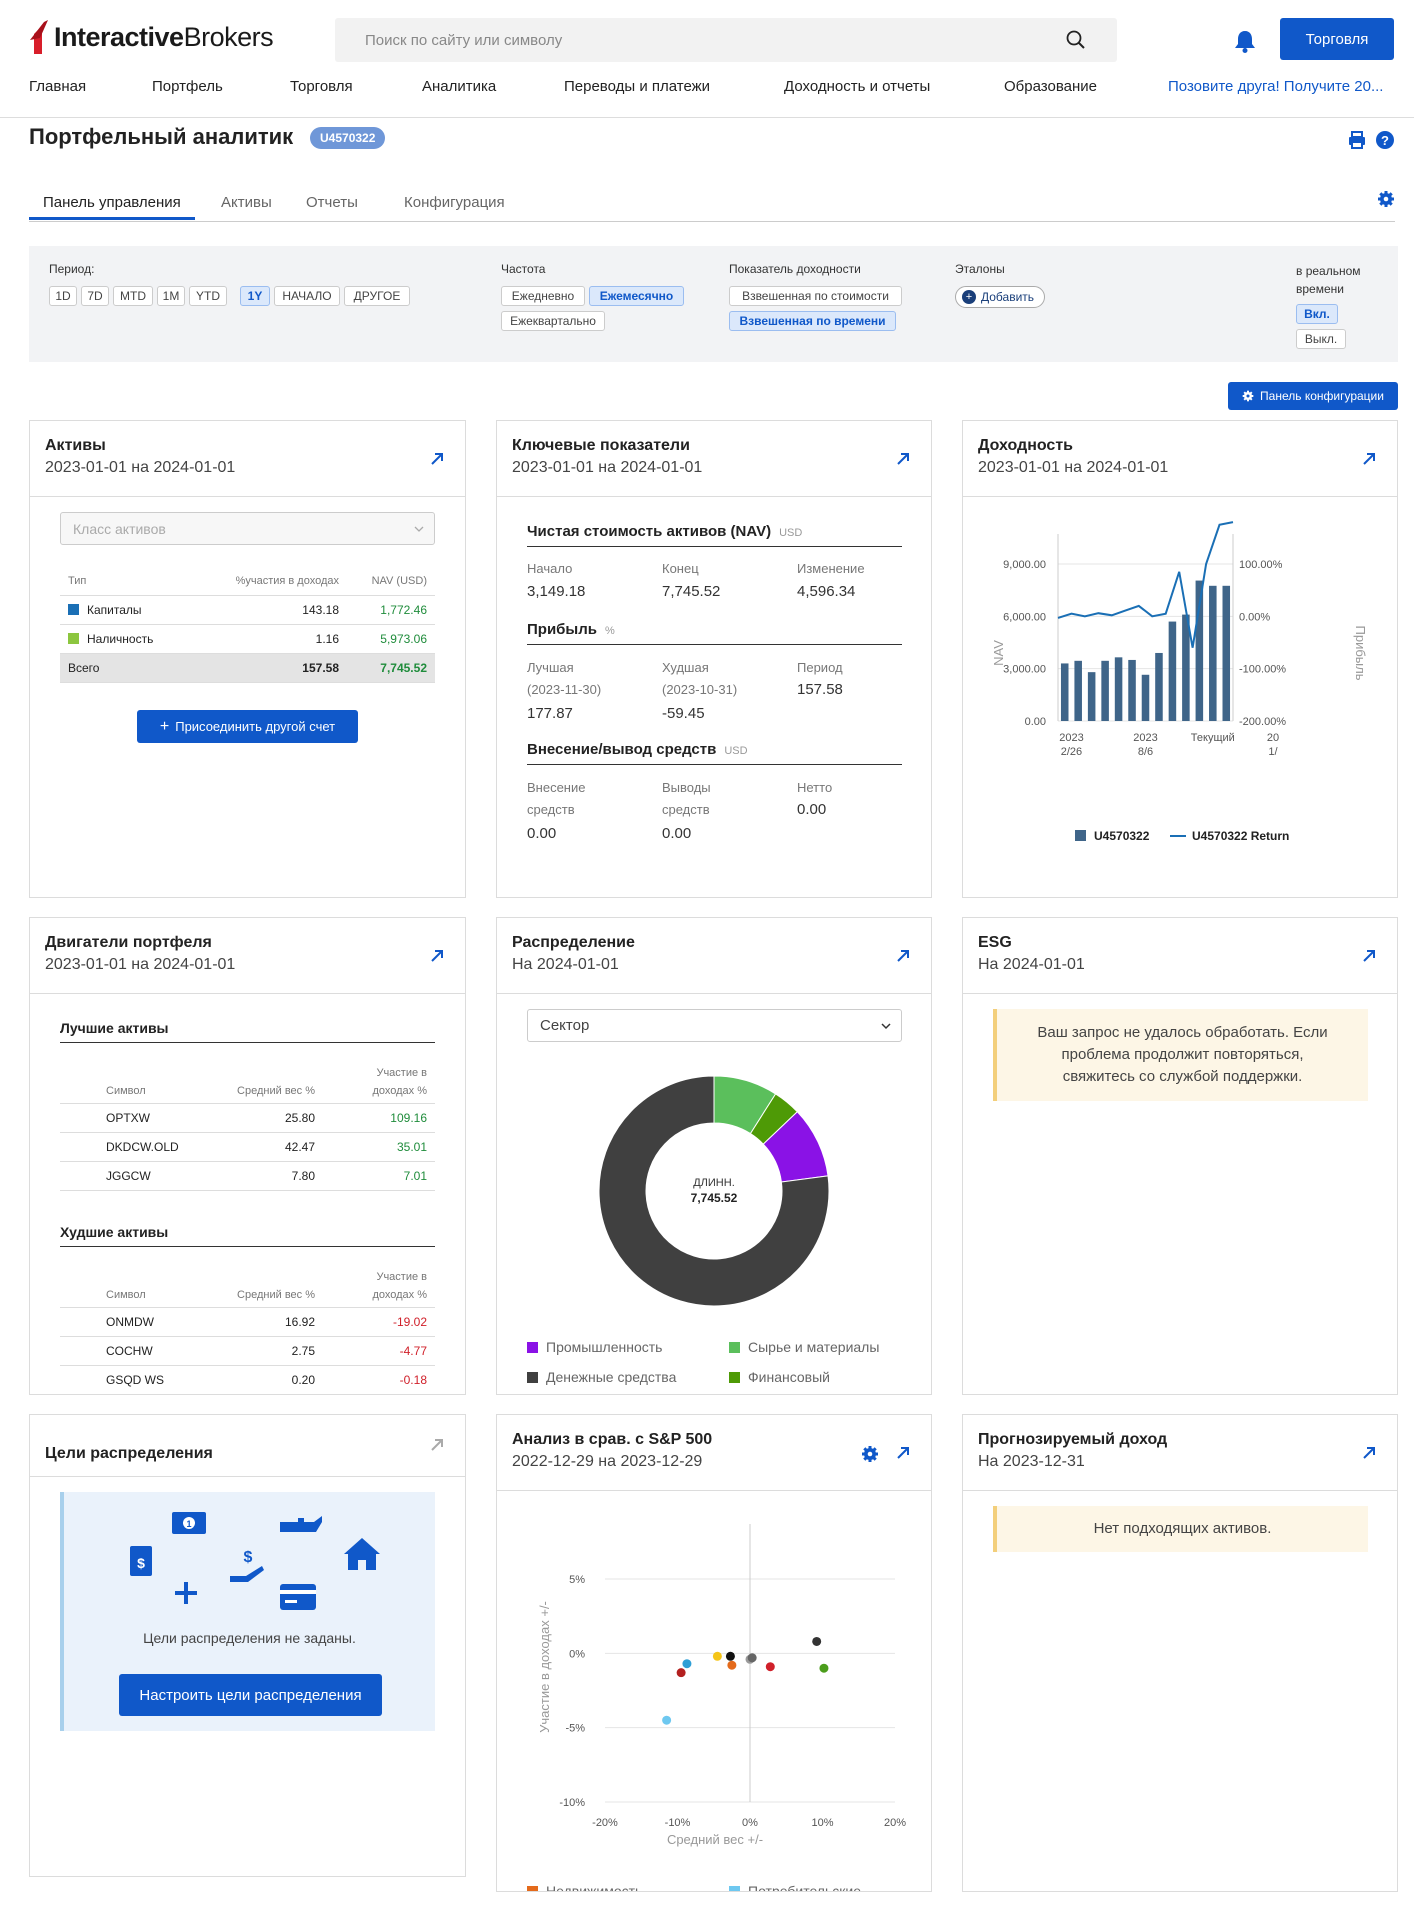 This screenshot has height=1927, width=1414. I want to click on period-inception: НАЧАЛО, so click(307, 296).